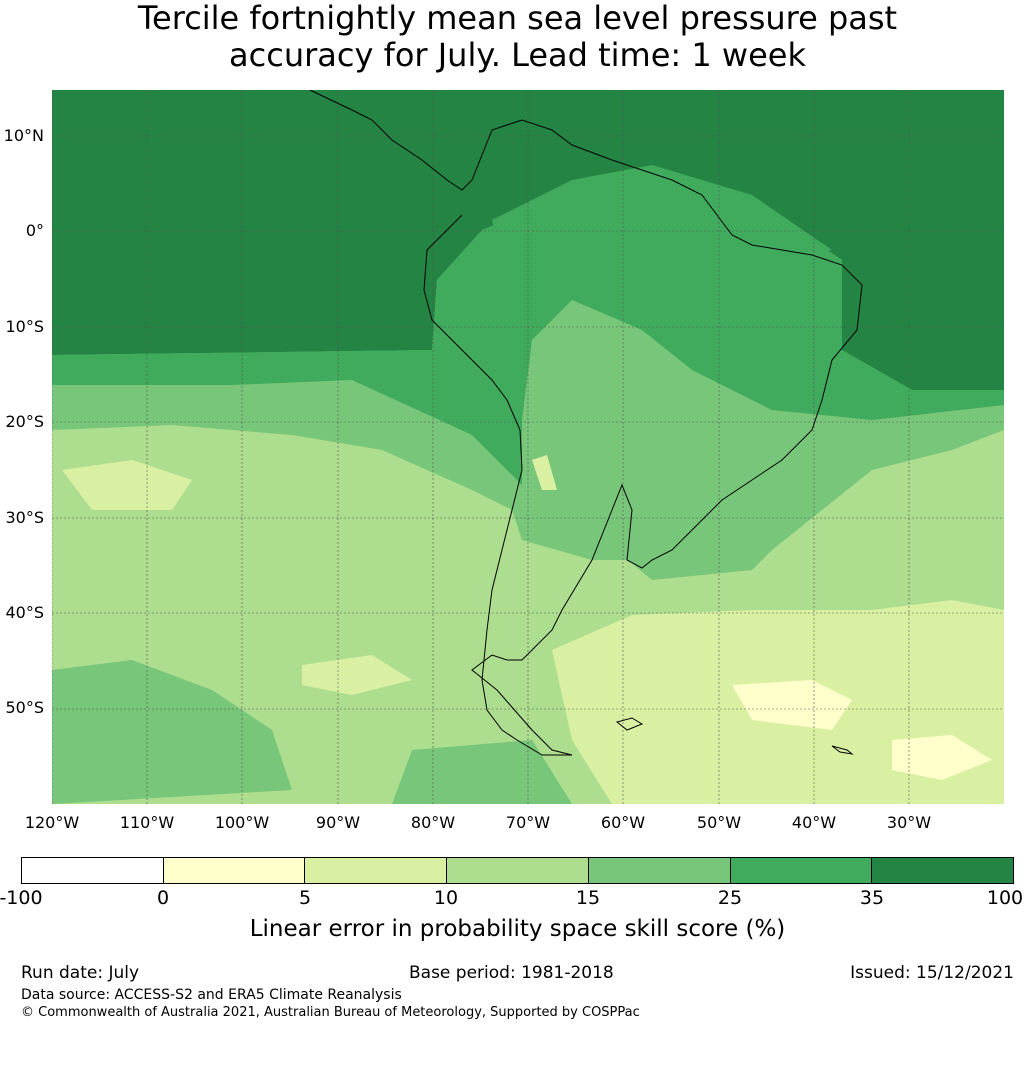  I want to click on lat-label-0: 0°, so click(34, 230).